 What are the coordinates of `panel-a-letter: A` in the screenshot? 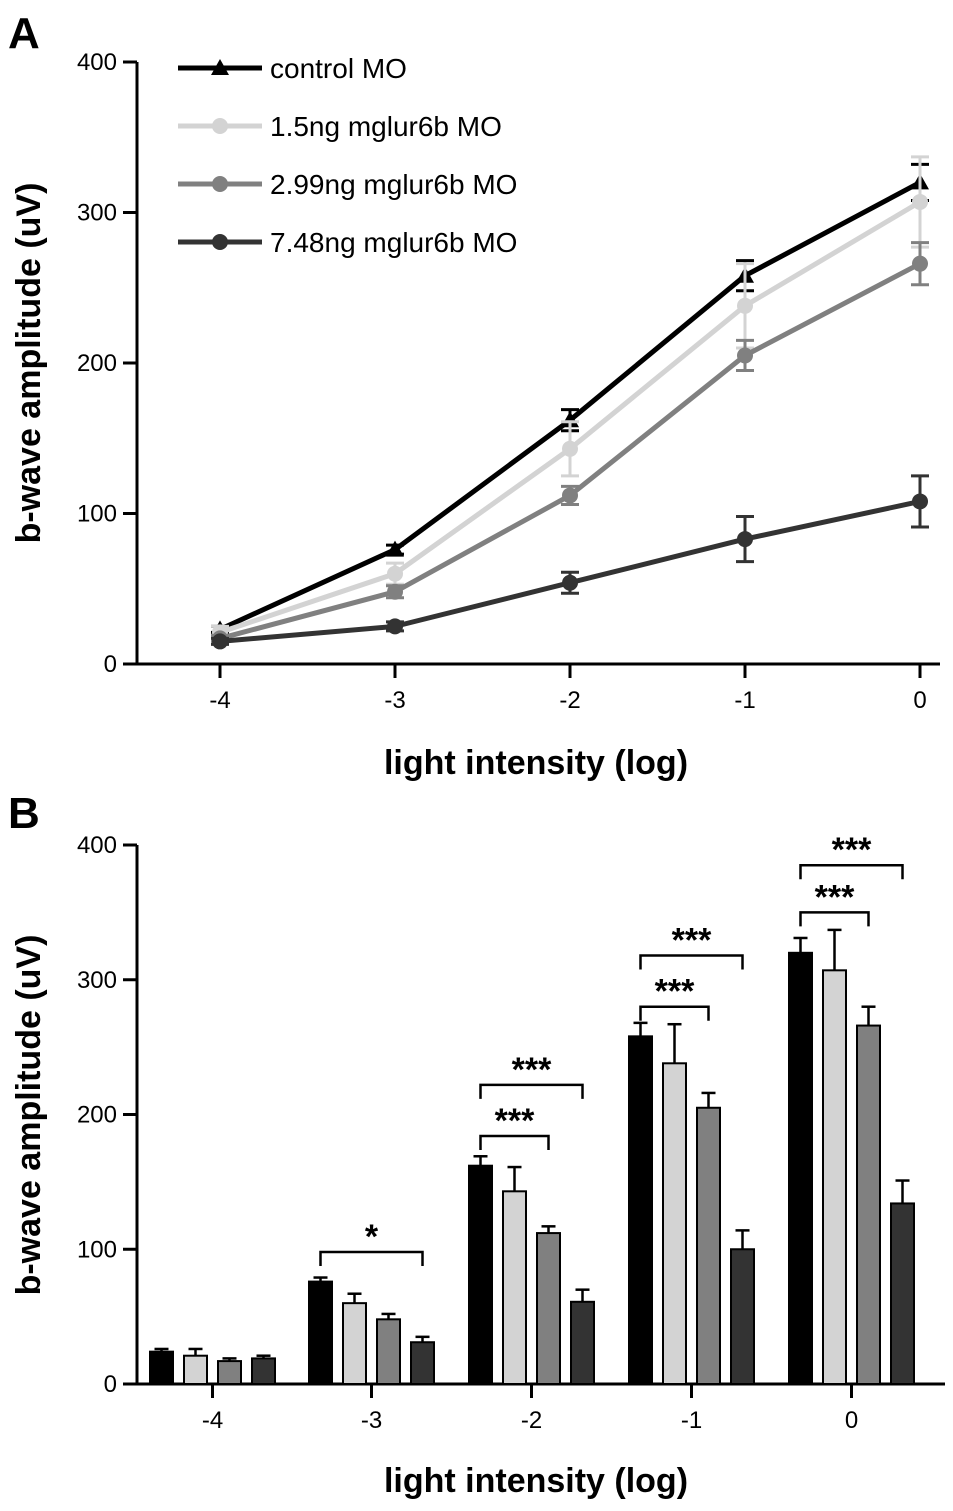 It's located at (24, 33).